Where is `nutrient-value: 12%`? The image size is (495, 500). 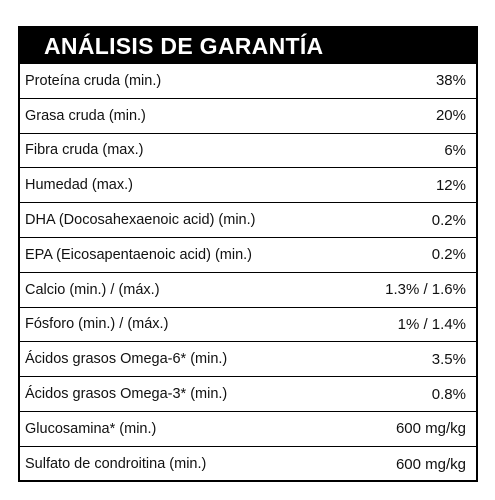 nutrient-value: 12% is located at coordinates (450, 185).